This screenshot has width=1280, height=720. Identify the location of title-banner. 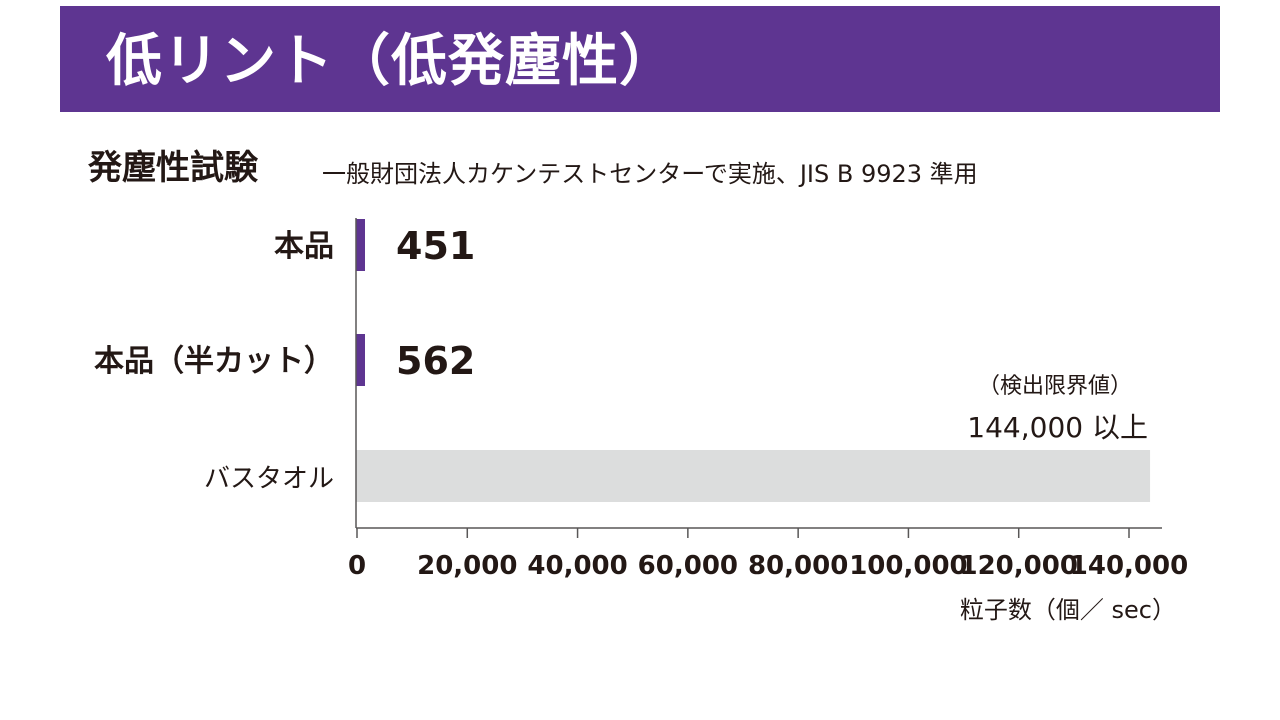
(640, 59).